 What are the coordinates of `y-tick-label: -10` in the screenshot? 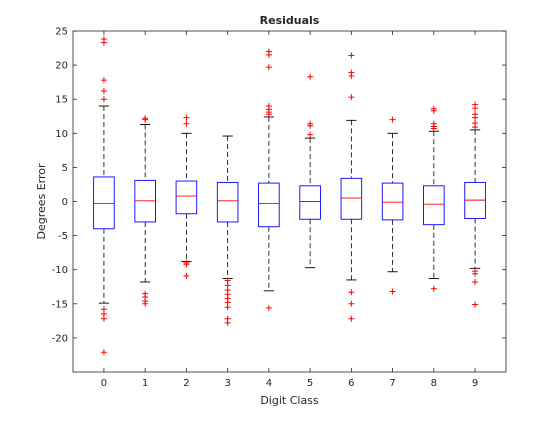 It's located at (60, 270).